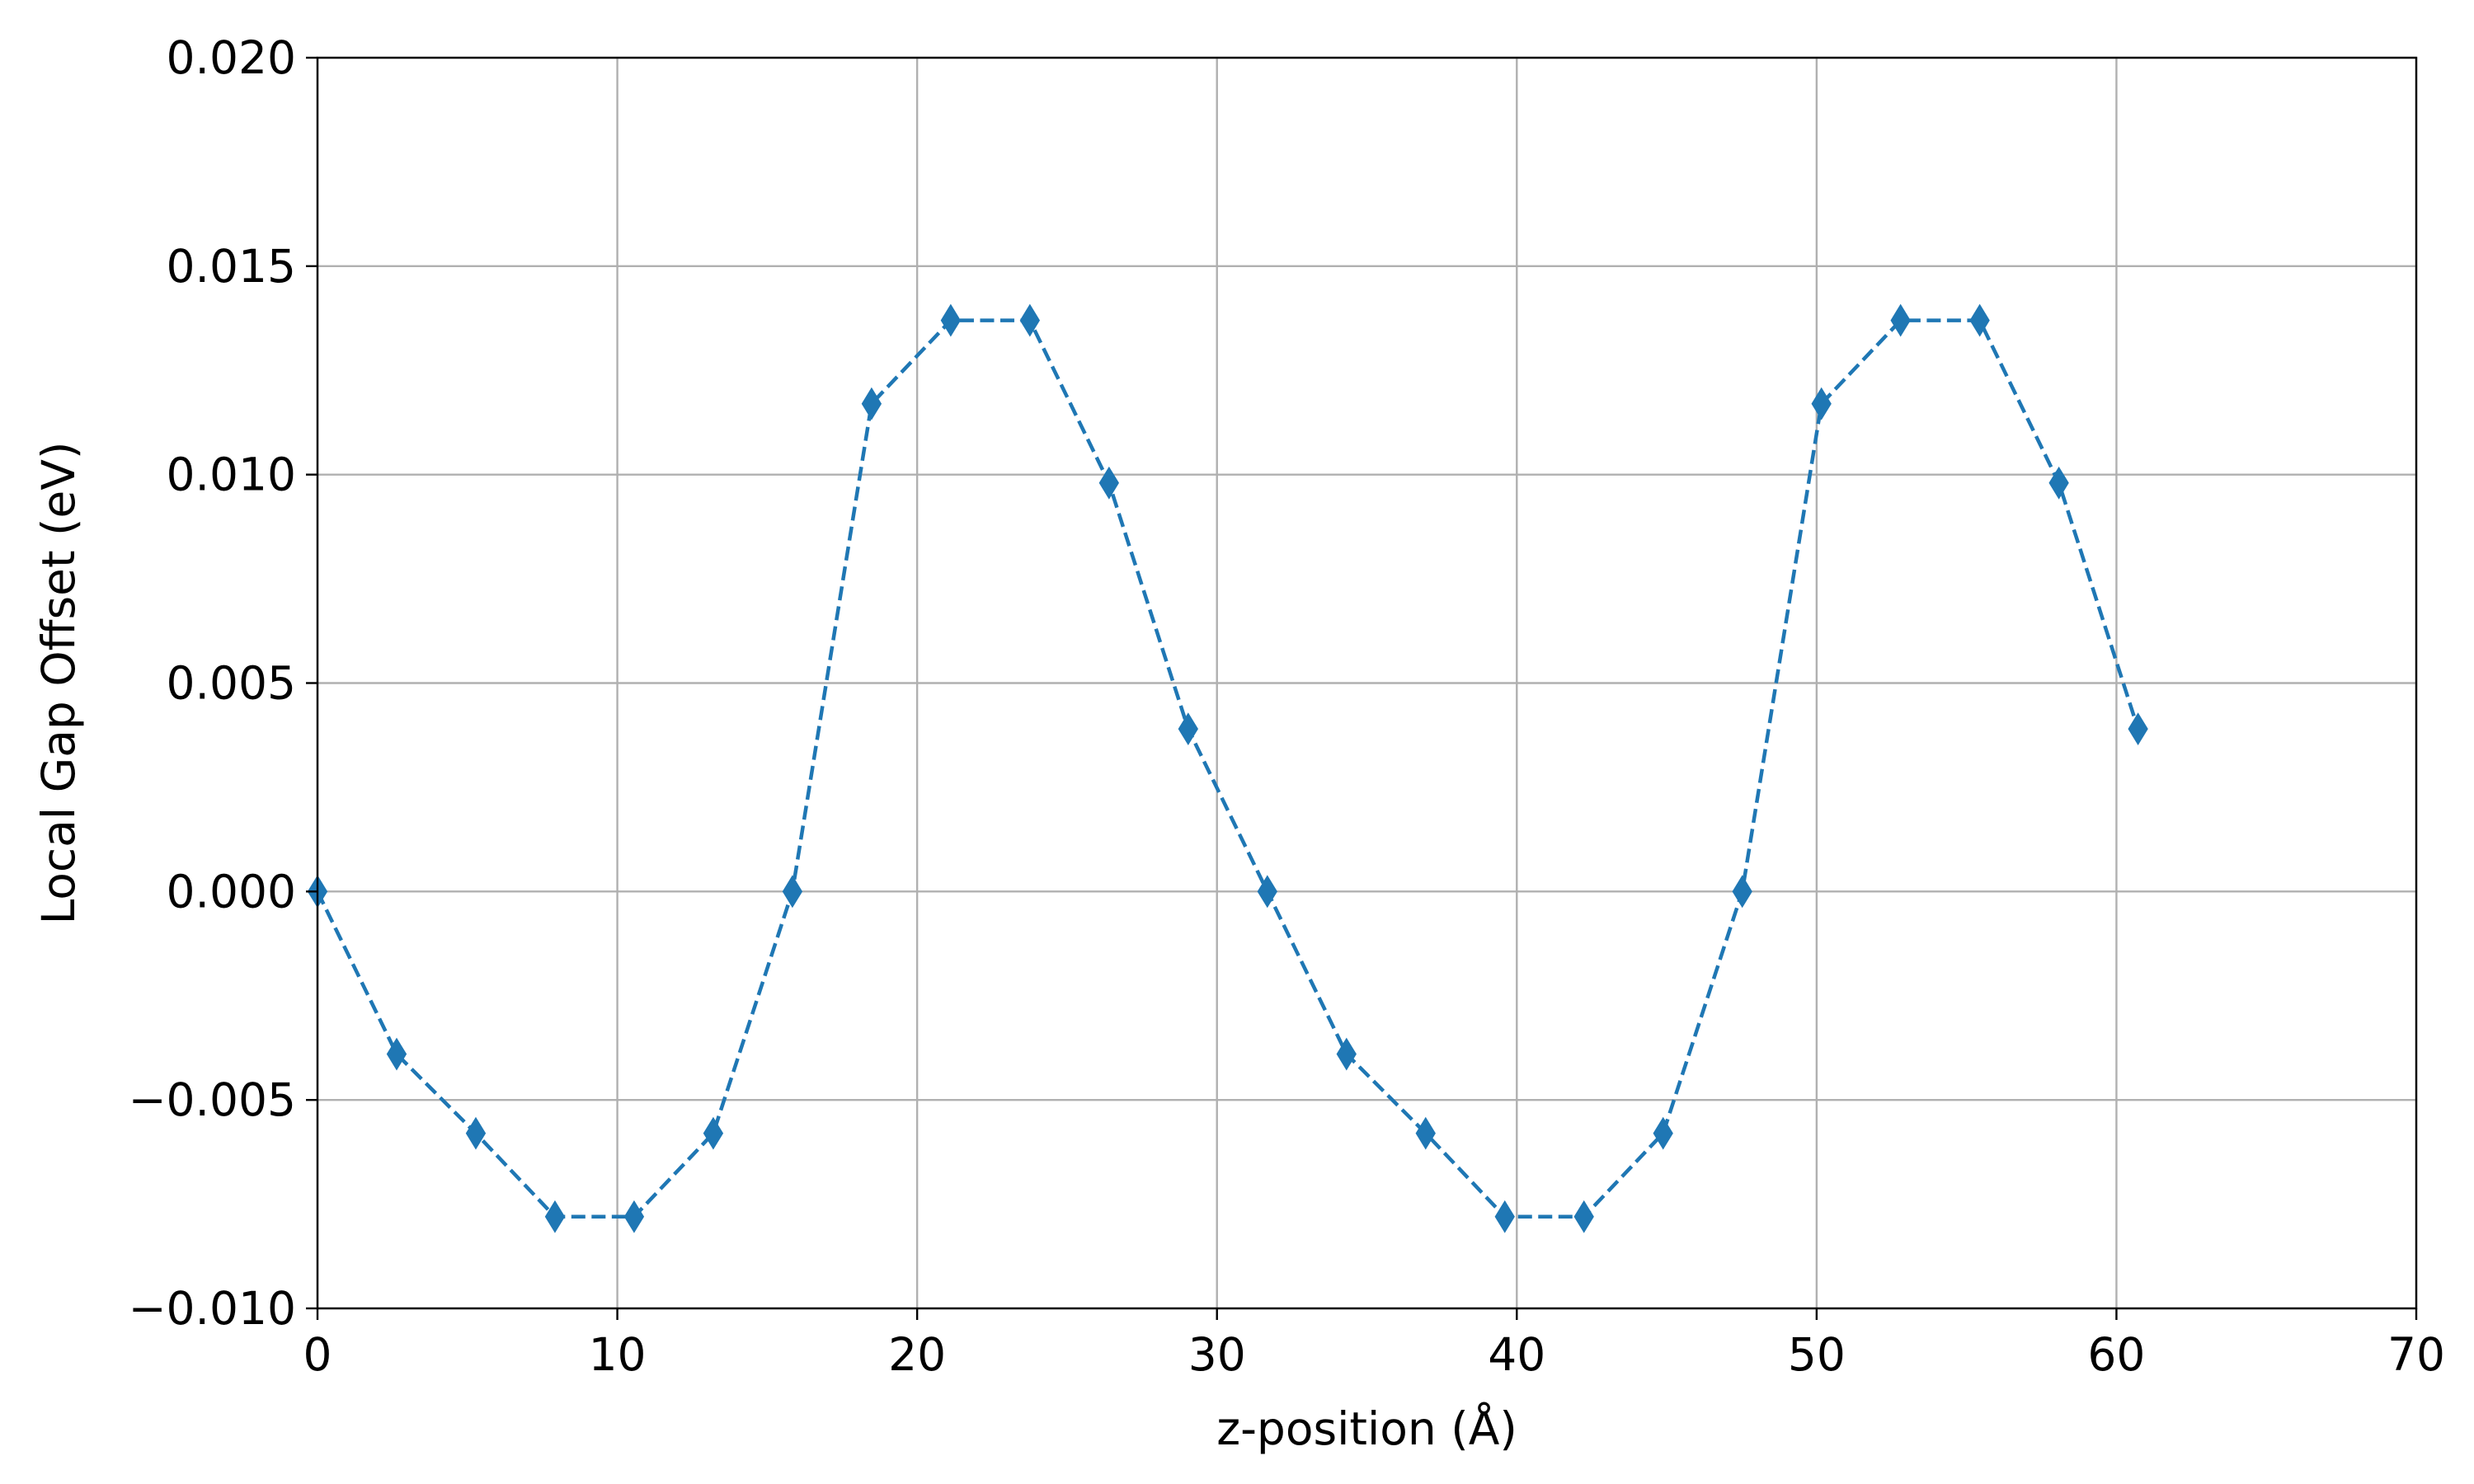  Describe the element at coordinates (212, 1099) in the screenshot. I see `y-tick-label: −0.005` at that location.